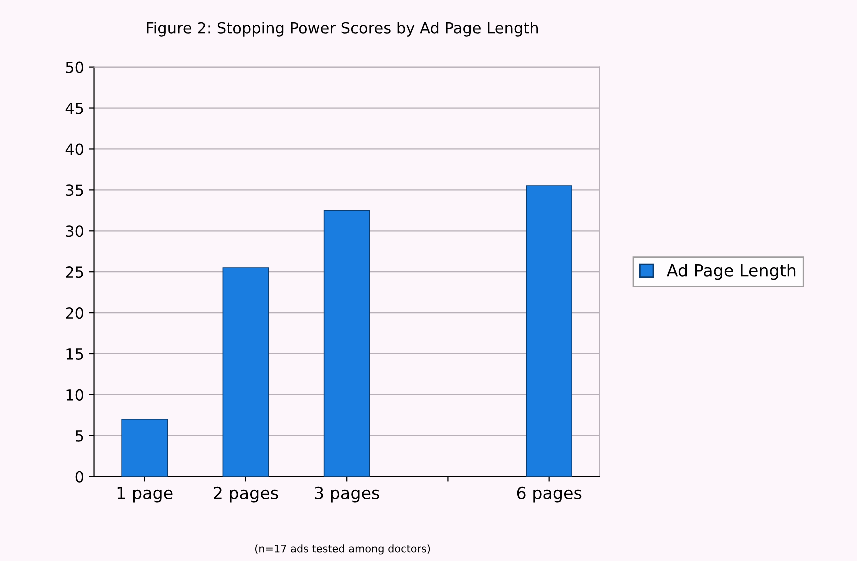 The height and width of the screenshot is (561, 857). What do you see at coordinates (342, 549) in the screenshot?
I see `text: (n=17 ads tested among doctors)` at bounding box center [342, 549].